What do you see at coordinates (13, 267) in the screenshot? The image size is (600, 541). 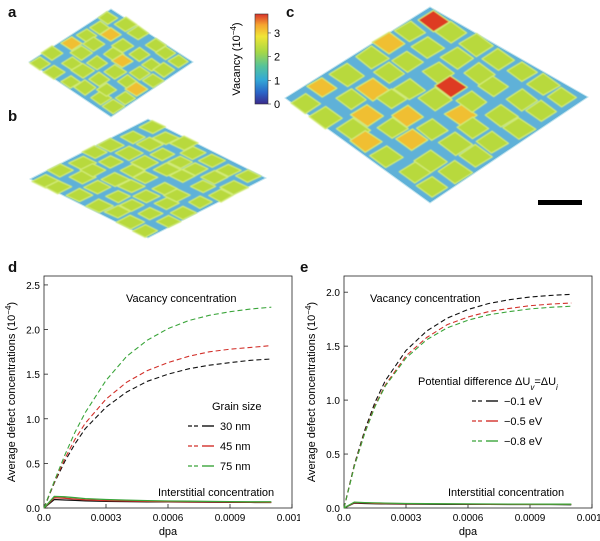 I see `panel-label-d: d` at bounding box center [13, 267].